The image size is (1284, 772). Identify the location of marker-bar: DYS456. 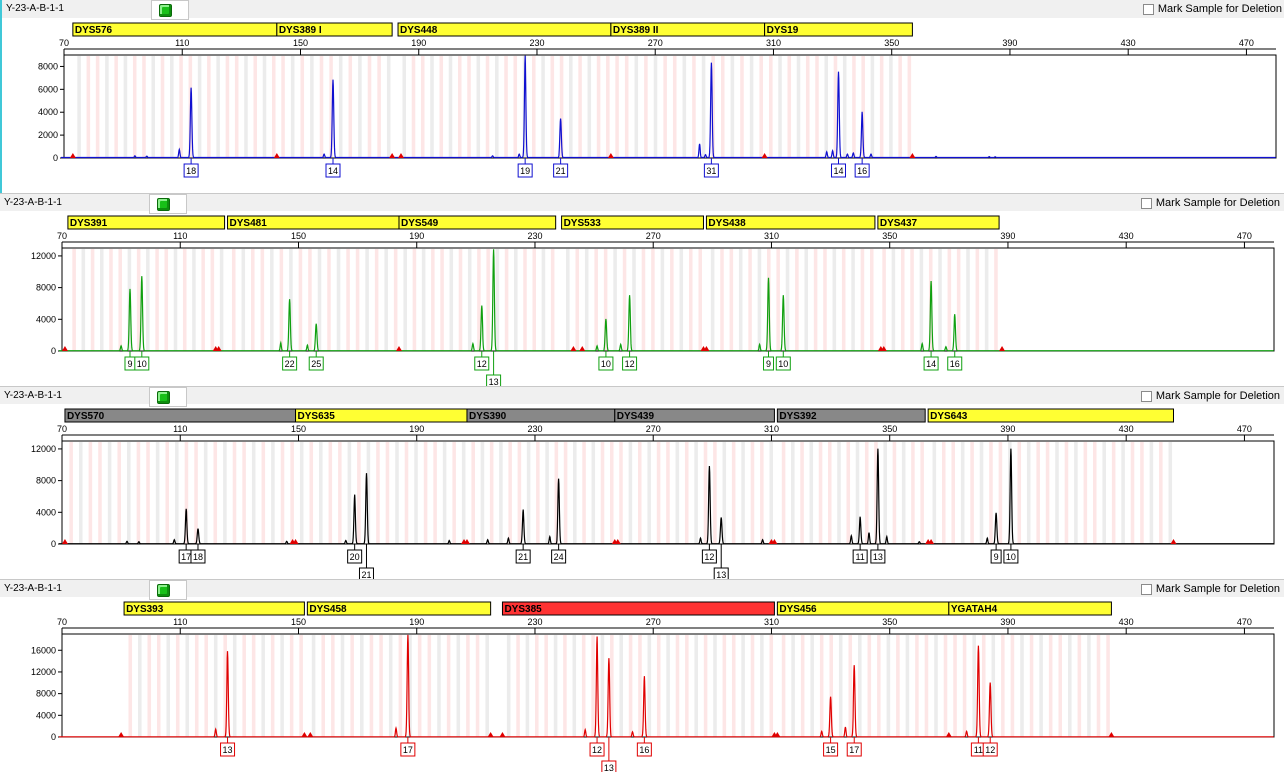
(863, 608).